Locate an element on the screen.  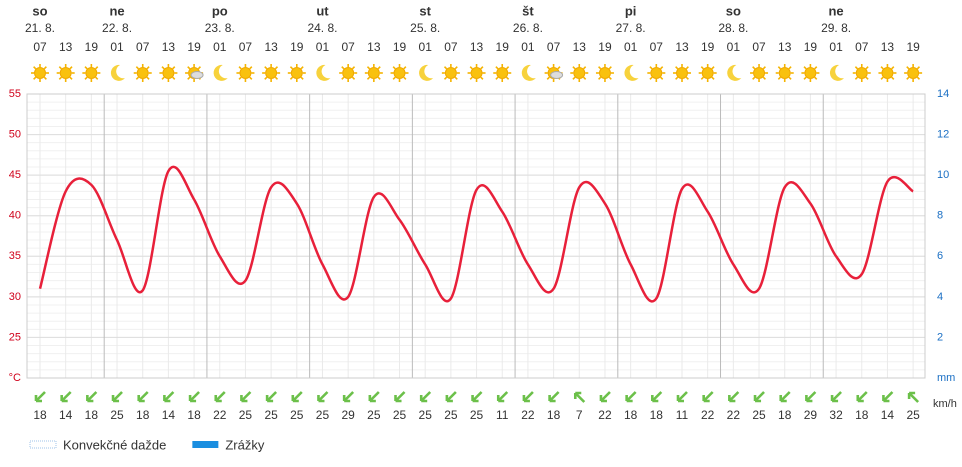
y2-tick-label: 8 is located at coordinates (940, 216).